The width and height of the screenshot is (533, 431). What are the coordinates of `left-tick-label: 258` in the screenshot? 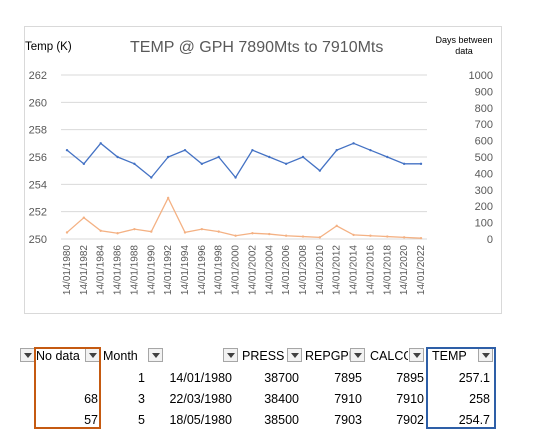 It's located at (38, 131).